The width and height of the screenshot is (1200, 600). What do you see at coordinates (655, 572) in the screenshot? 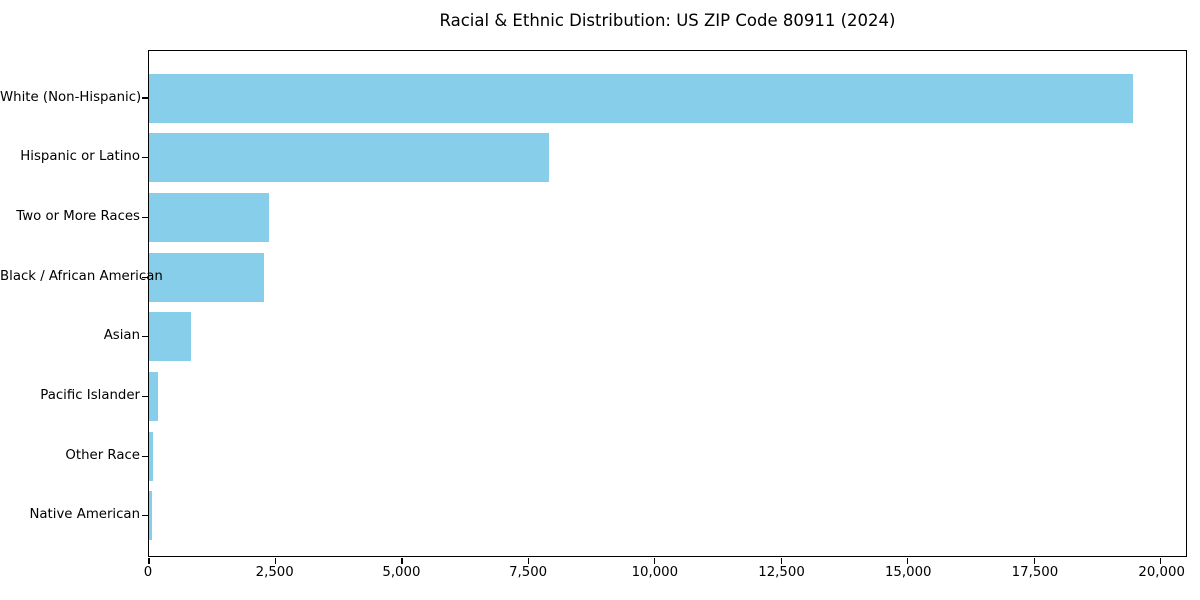
I see `x-tick-label: 10,000` at bounding box center [655, 572].